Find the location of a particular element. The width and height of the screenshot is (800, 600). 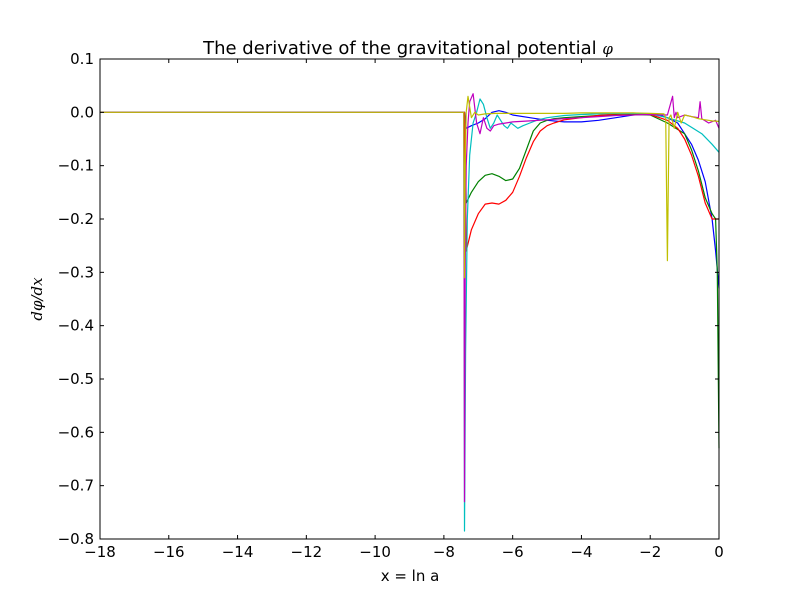

x-tick-label: −12 is located at coordinates (307, 552).